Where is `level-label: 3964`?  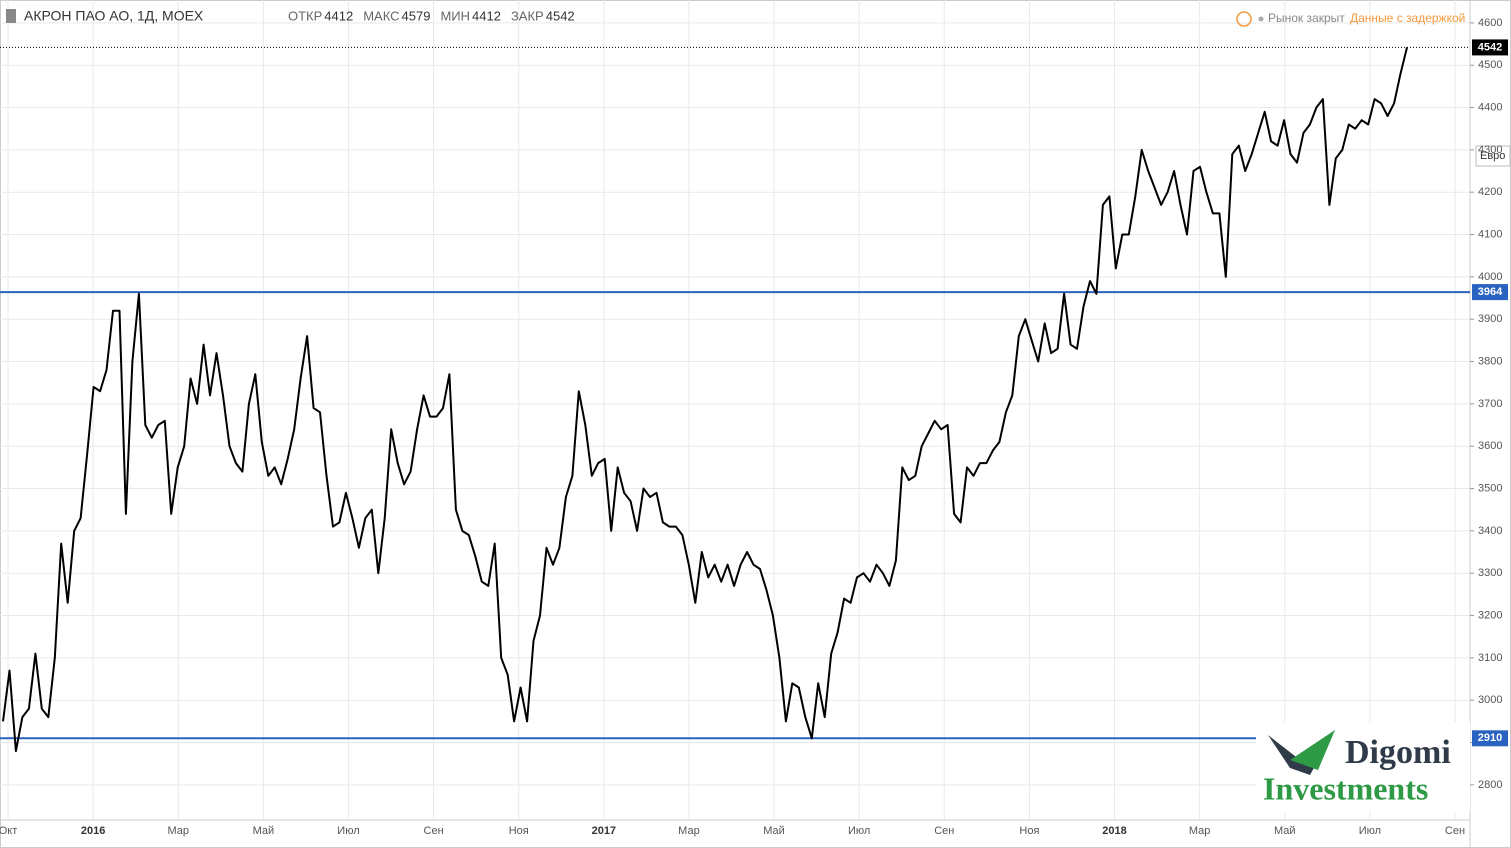
level-label: 3964 is located at coordinates (1490, 292).